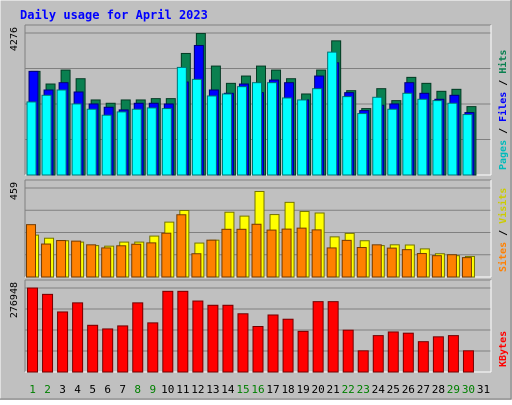 The height and width of the screenshot is (405, 512). What do you see at coordinates (503, 107) in the screenshot?
I see `legend-files: Files` at bounding box center [503, 107].